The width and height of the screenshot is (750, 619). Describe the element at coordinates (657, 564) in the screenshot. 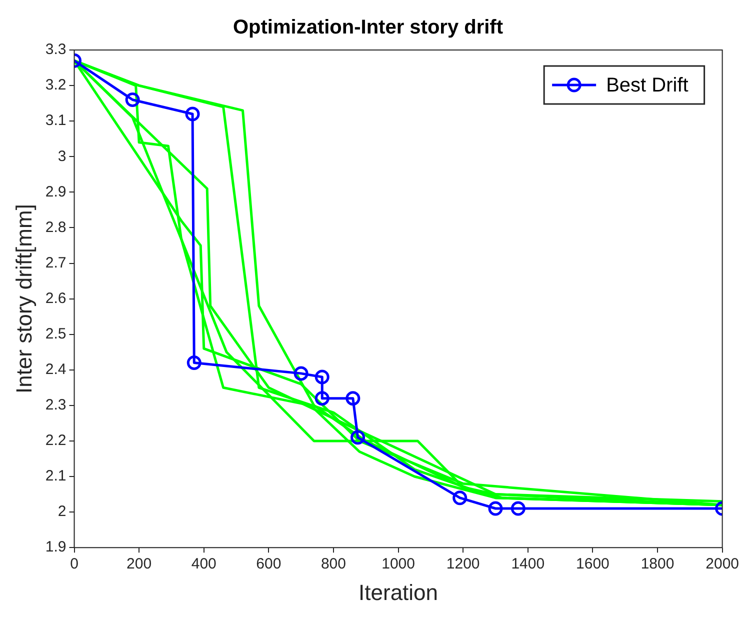

I see `x-tick-label: 1800` at that location.